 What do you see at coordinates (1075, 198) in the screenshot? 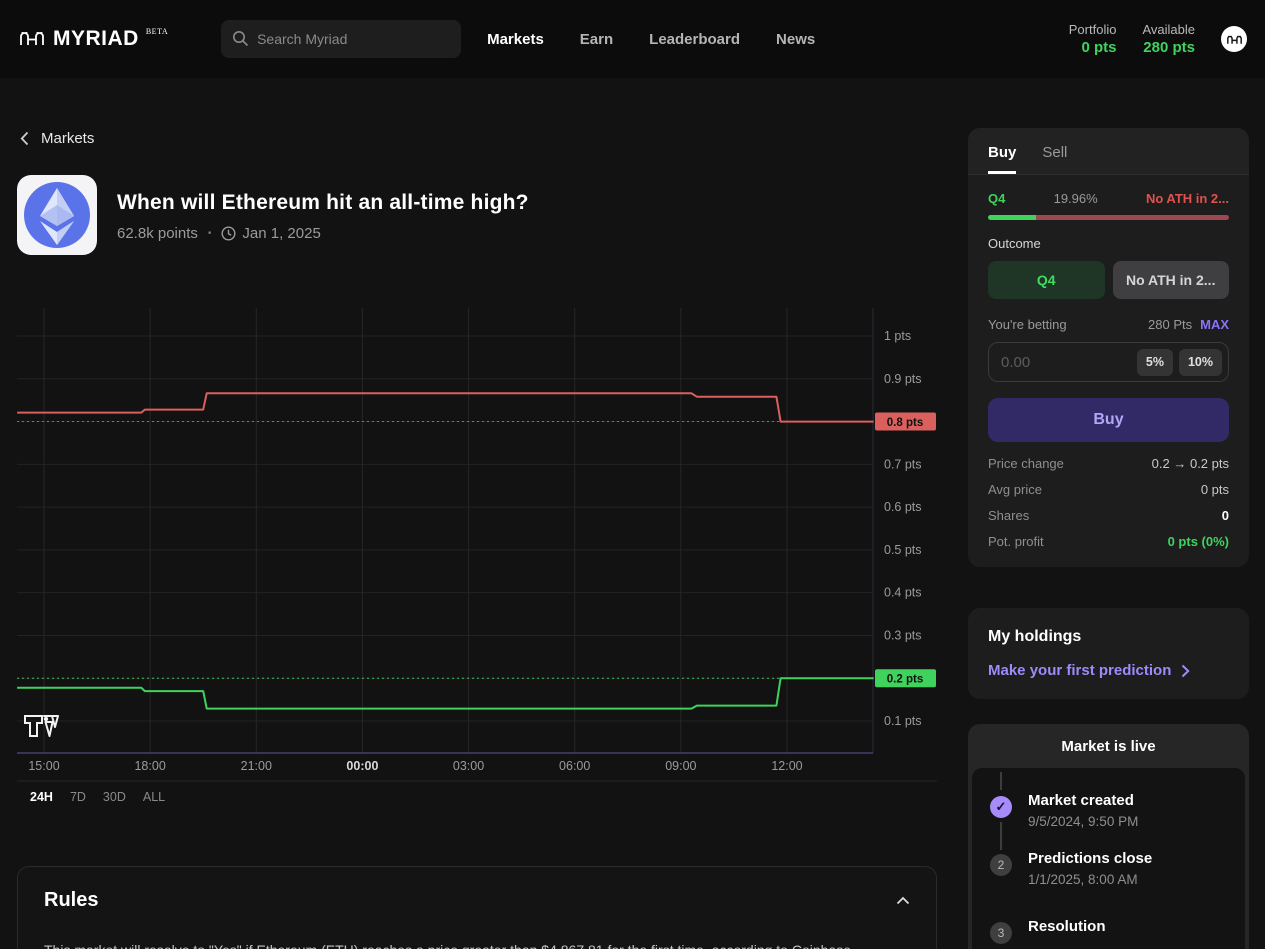
I see `probability-value: 19.96%` at bounding box center [1075, 198].